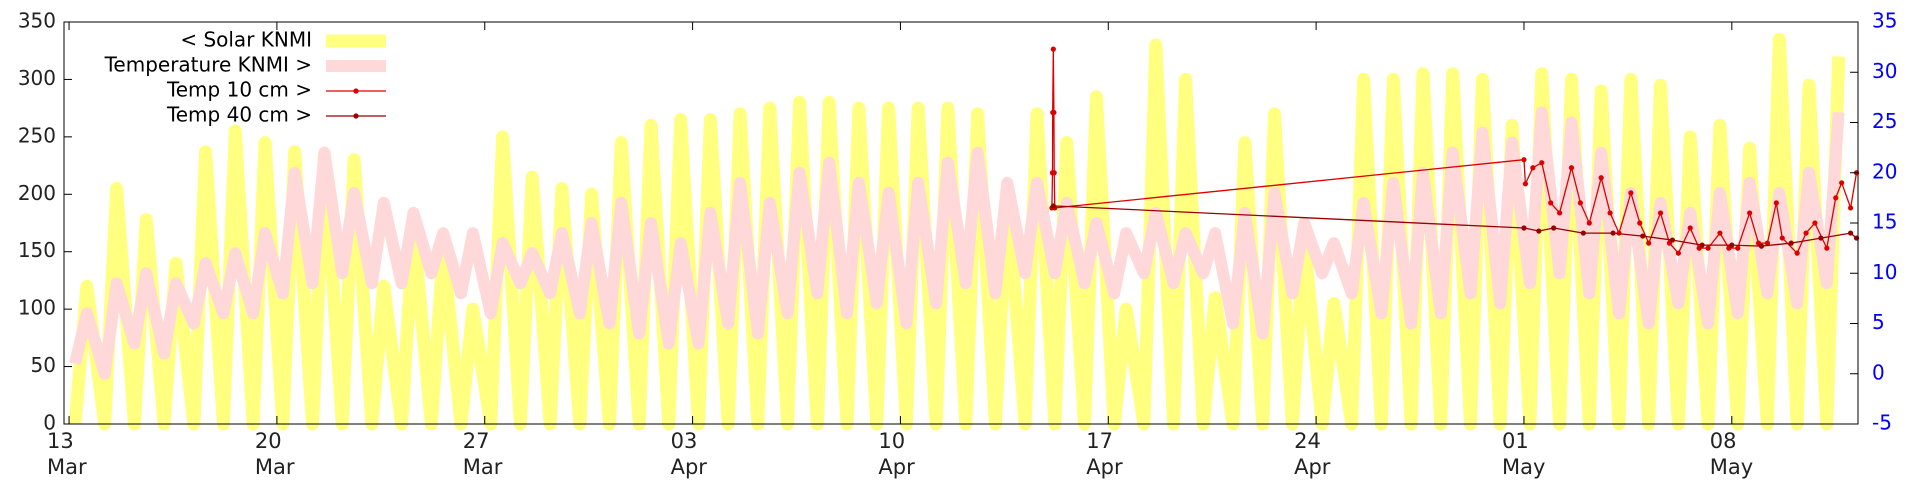 This screenshot has height=480, width=1920. What do you see at coordinates (37, 308) in the screenshot?
I see `y-tick-label: 100` at bounding box center [37, 308].